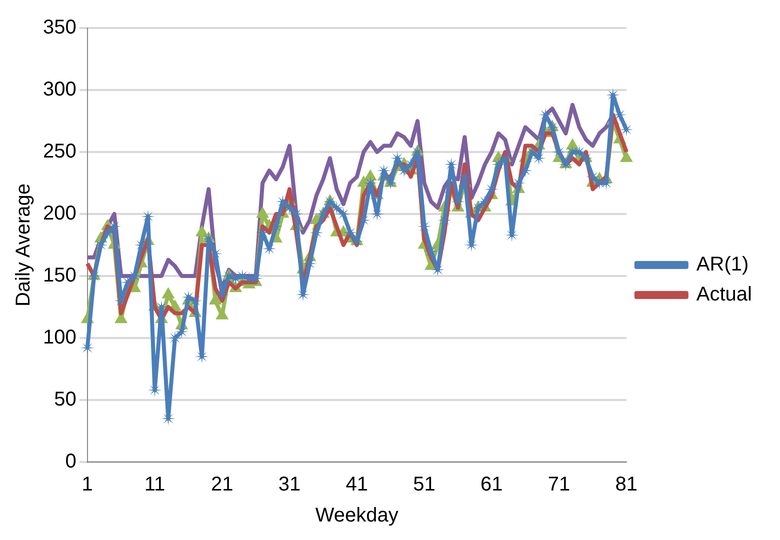  What do you see at coordinates (59, 337) in the screenshot?
I see `y-tick-label: 100` at bounding box center [59, 337].